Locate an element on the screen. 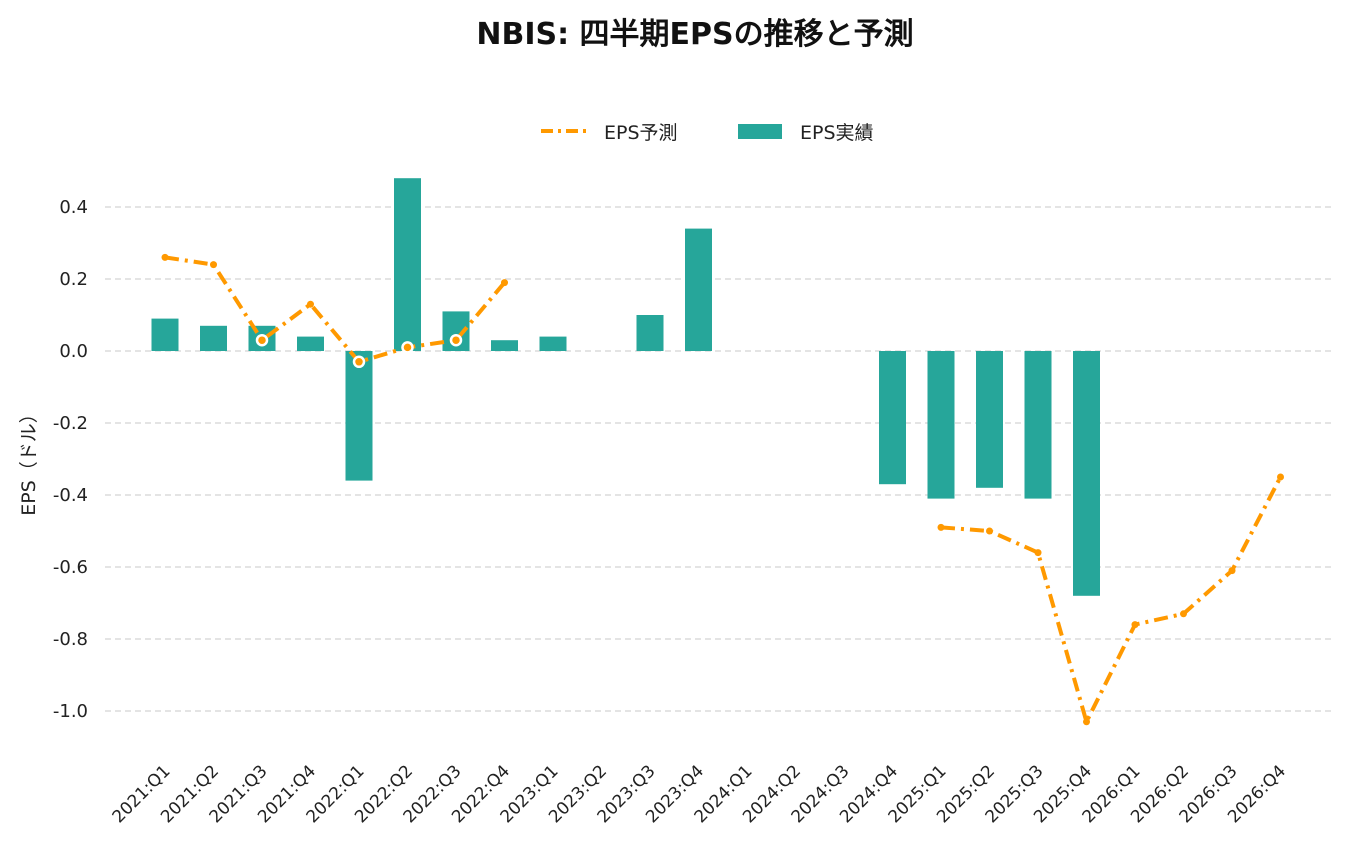  legend-bar-swatch is located at coordinates (760, 131).